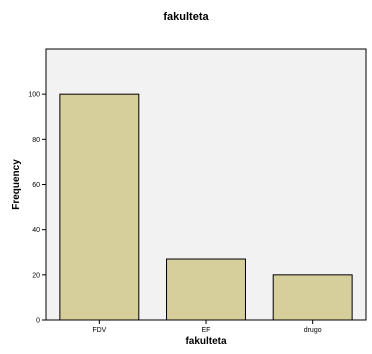 The image size is (372, 354). What do you see at coordinates (38, 321) in the screenshot?
I see `y-tick-label-0: 0` at bounding box center [38, 321].